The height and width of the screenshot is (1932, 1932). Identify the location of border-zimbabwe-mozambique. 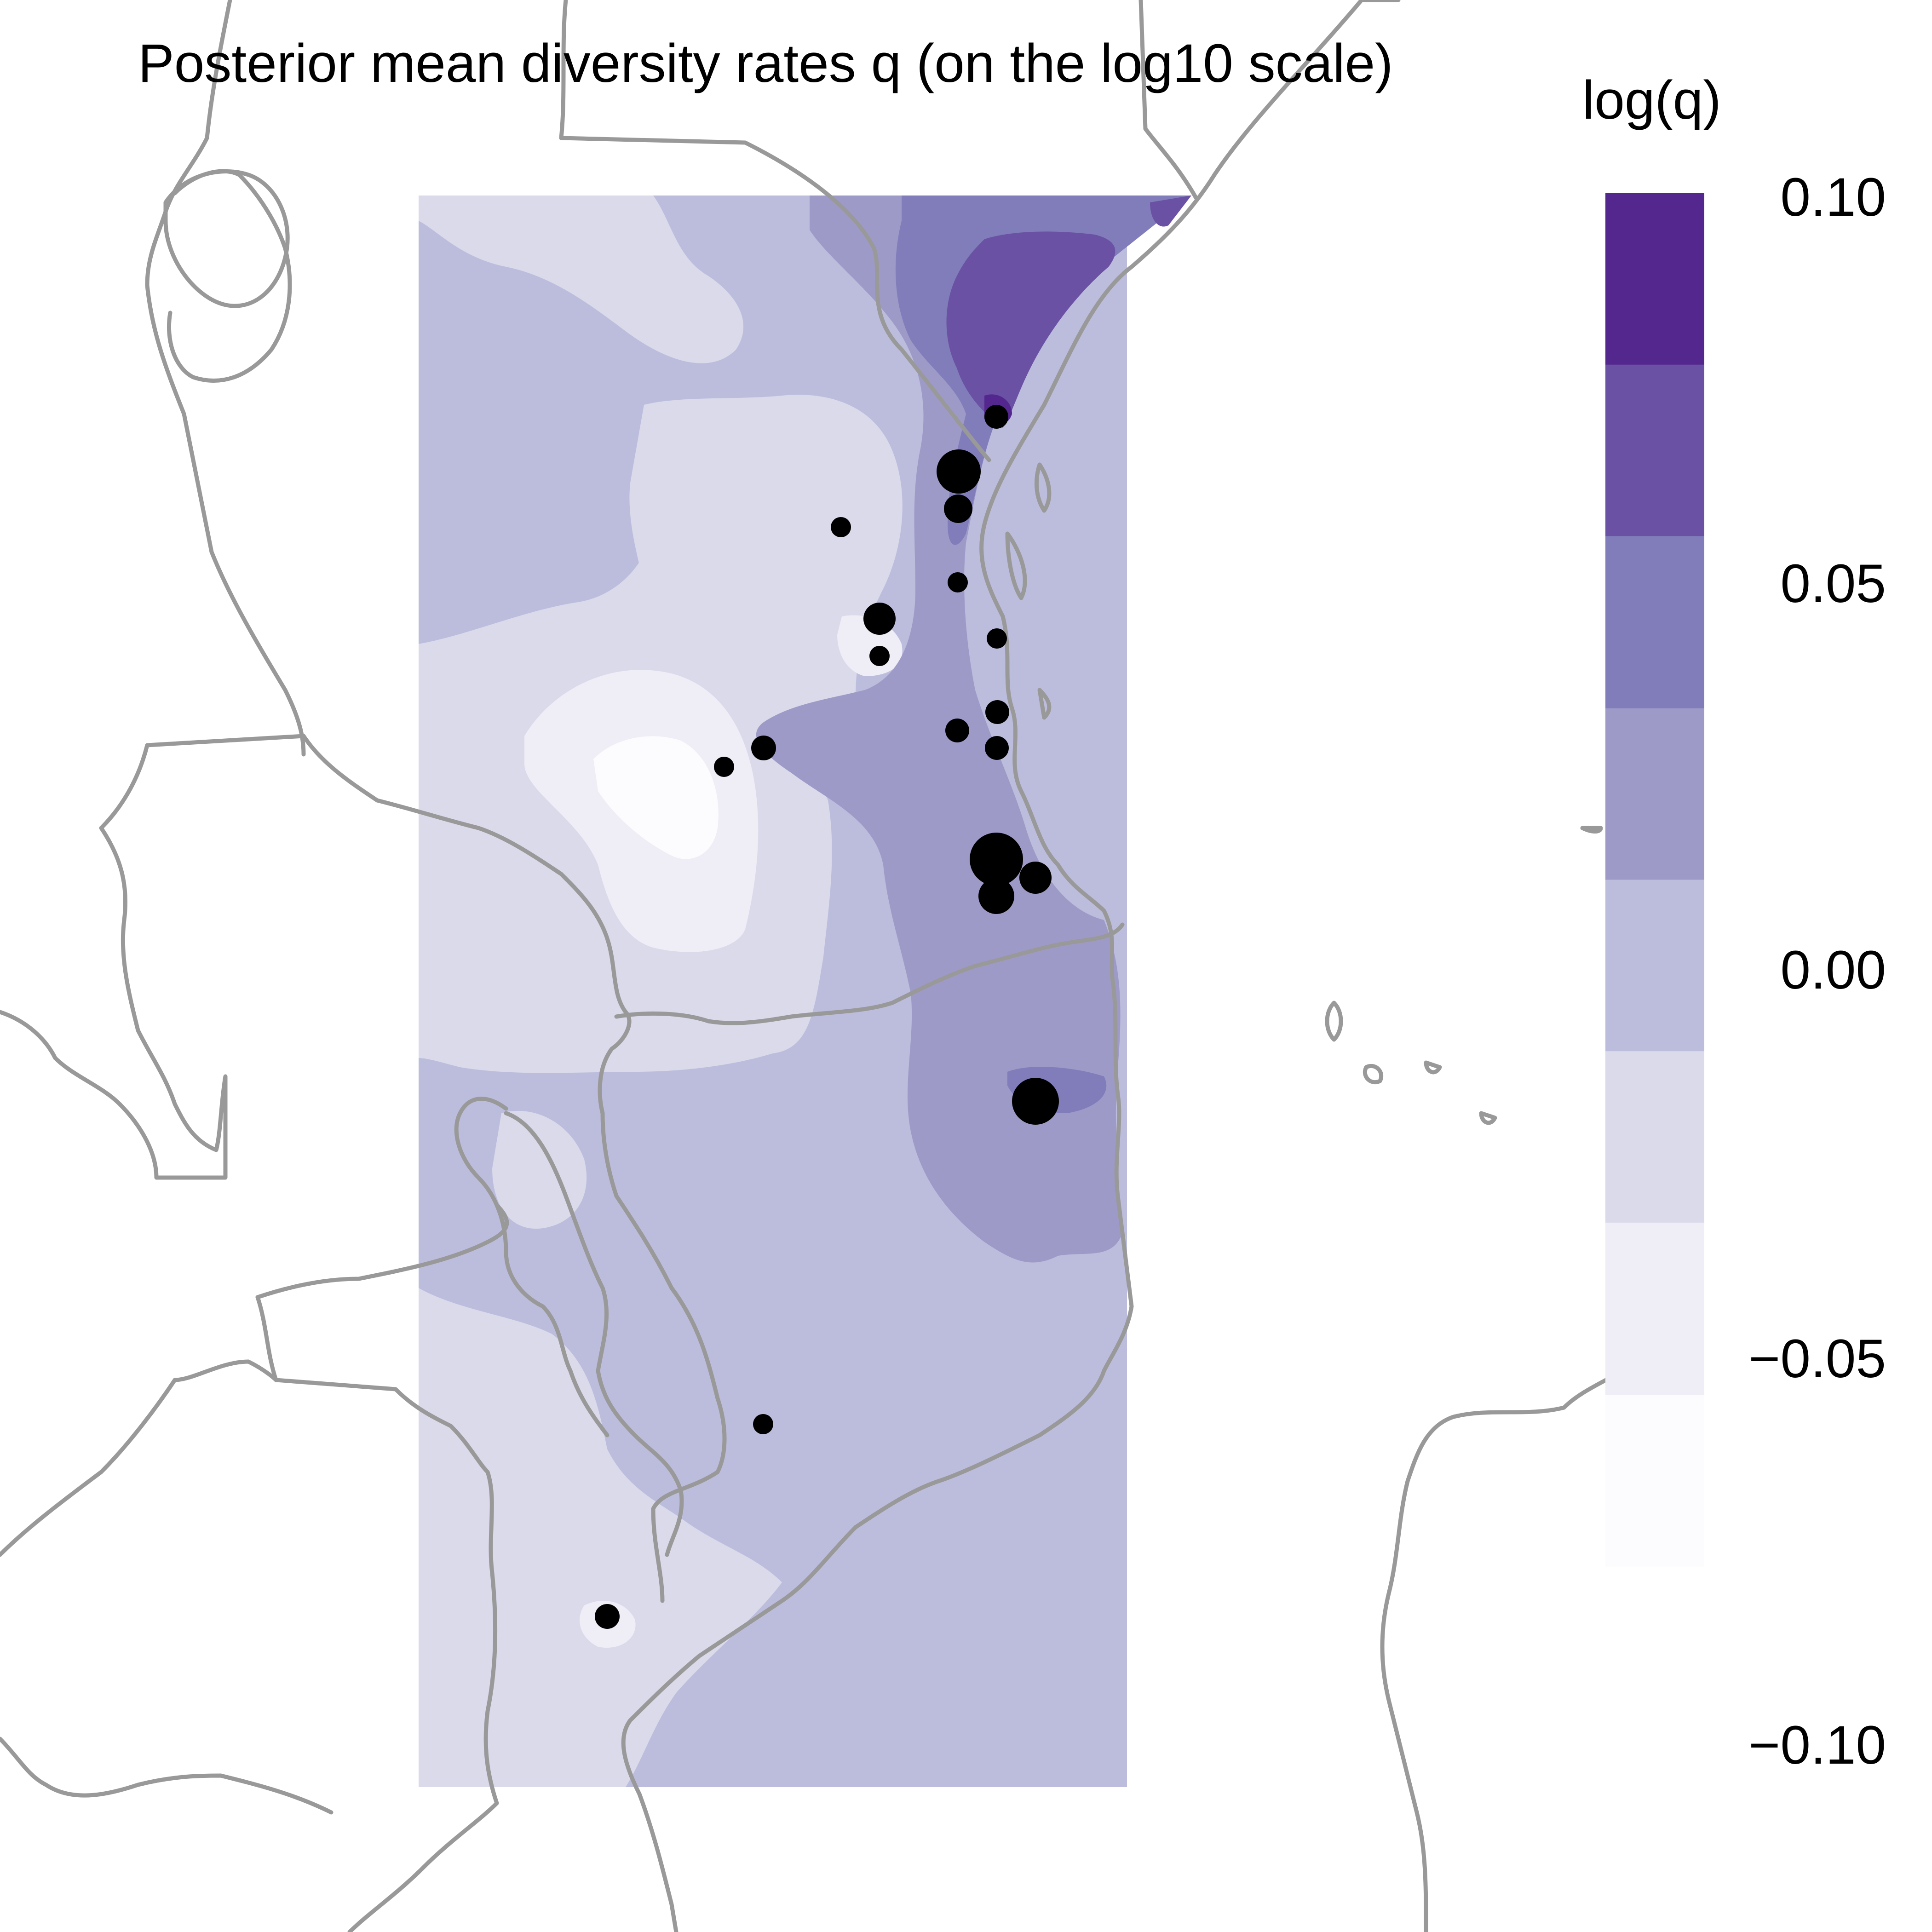
(377, 1613).